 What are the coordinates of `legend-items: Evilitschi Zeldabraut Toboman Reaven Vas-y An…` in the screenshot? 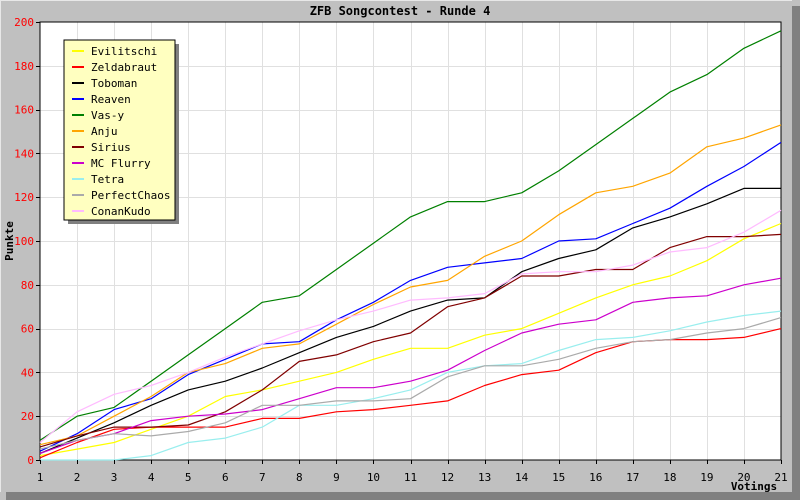 It's located at (121, 131).